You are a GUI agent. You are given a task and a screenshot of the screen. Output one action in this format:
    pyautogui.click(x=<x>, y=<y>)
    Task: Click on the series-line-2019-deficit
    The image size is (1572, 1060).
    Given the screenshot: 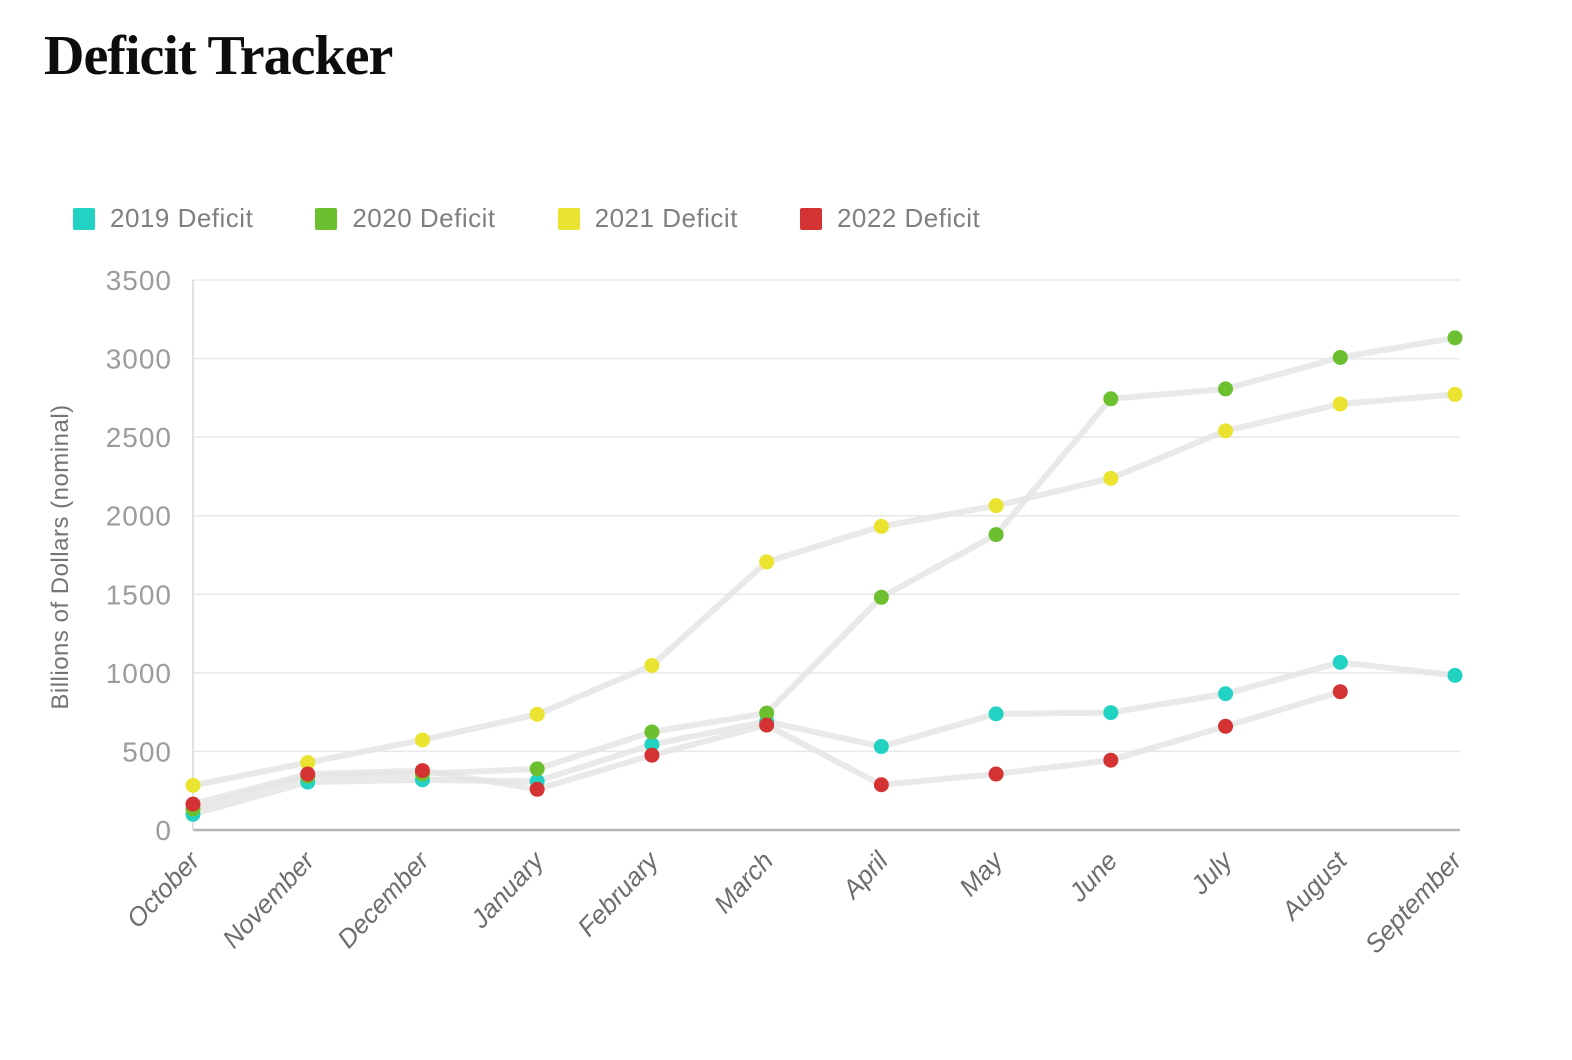 What is the action you would take?
    pyautogui.click(x=824, y=738)
    